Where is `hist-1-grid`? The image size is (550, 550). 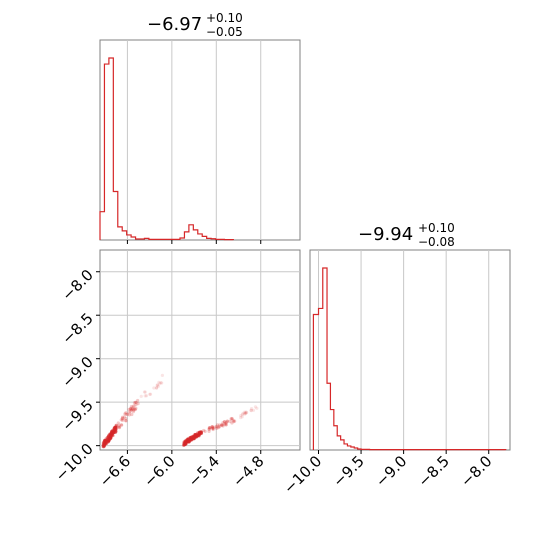 hist-1-grid is located at coordinates (194, 140).